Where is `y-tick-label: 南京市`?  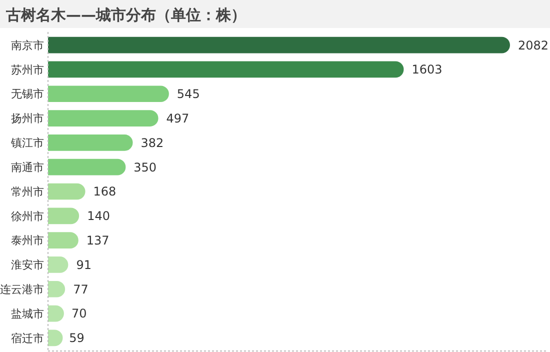
y-tick-label: 南京市 is located at coordinates (27, 45).